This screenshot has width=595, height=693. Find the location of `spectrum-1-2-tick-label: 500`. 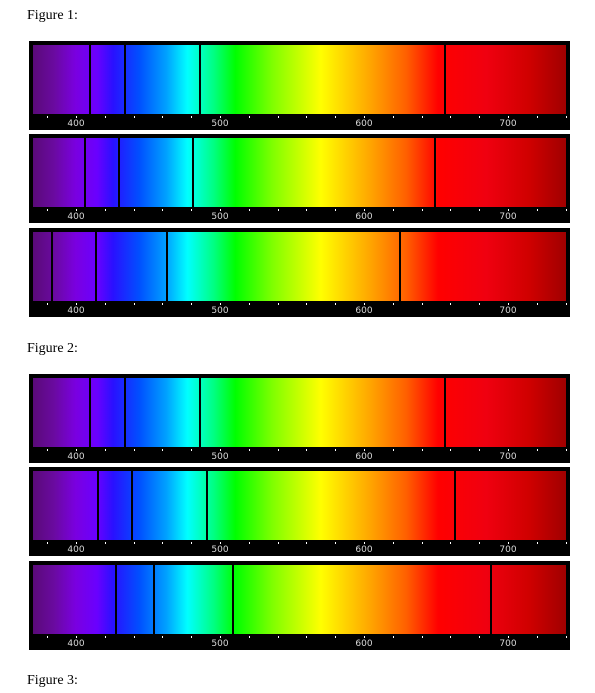

spectrum-1-2-tick-label: 500 is located at coordinates (220, 217).